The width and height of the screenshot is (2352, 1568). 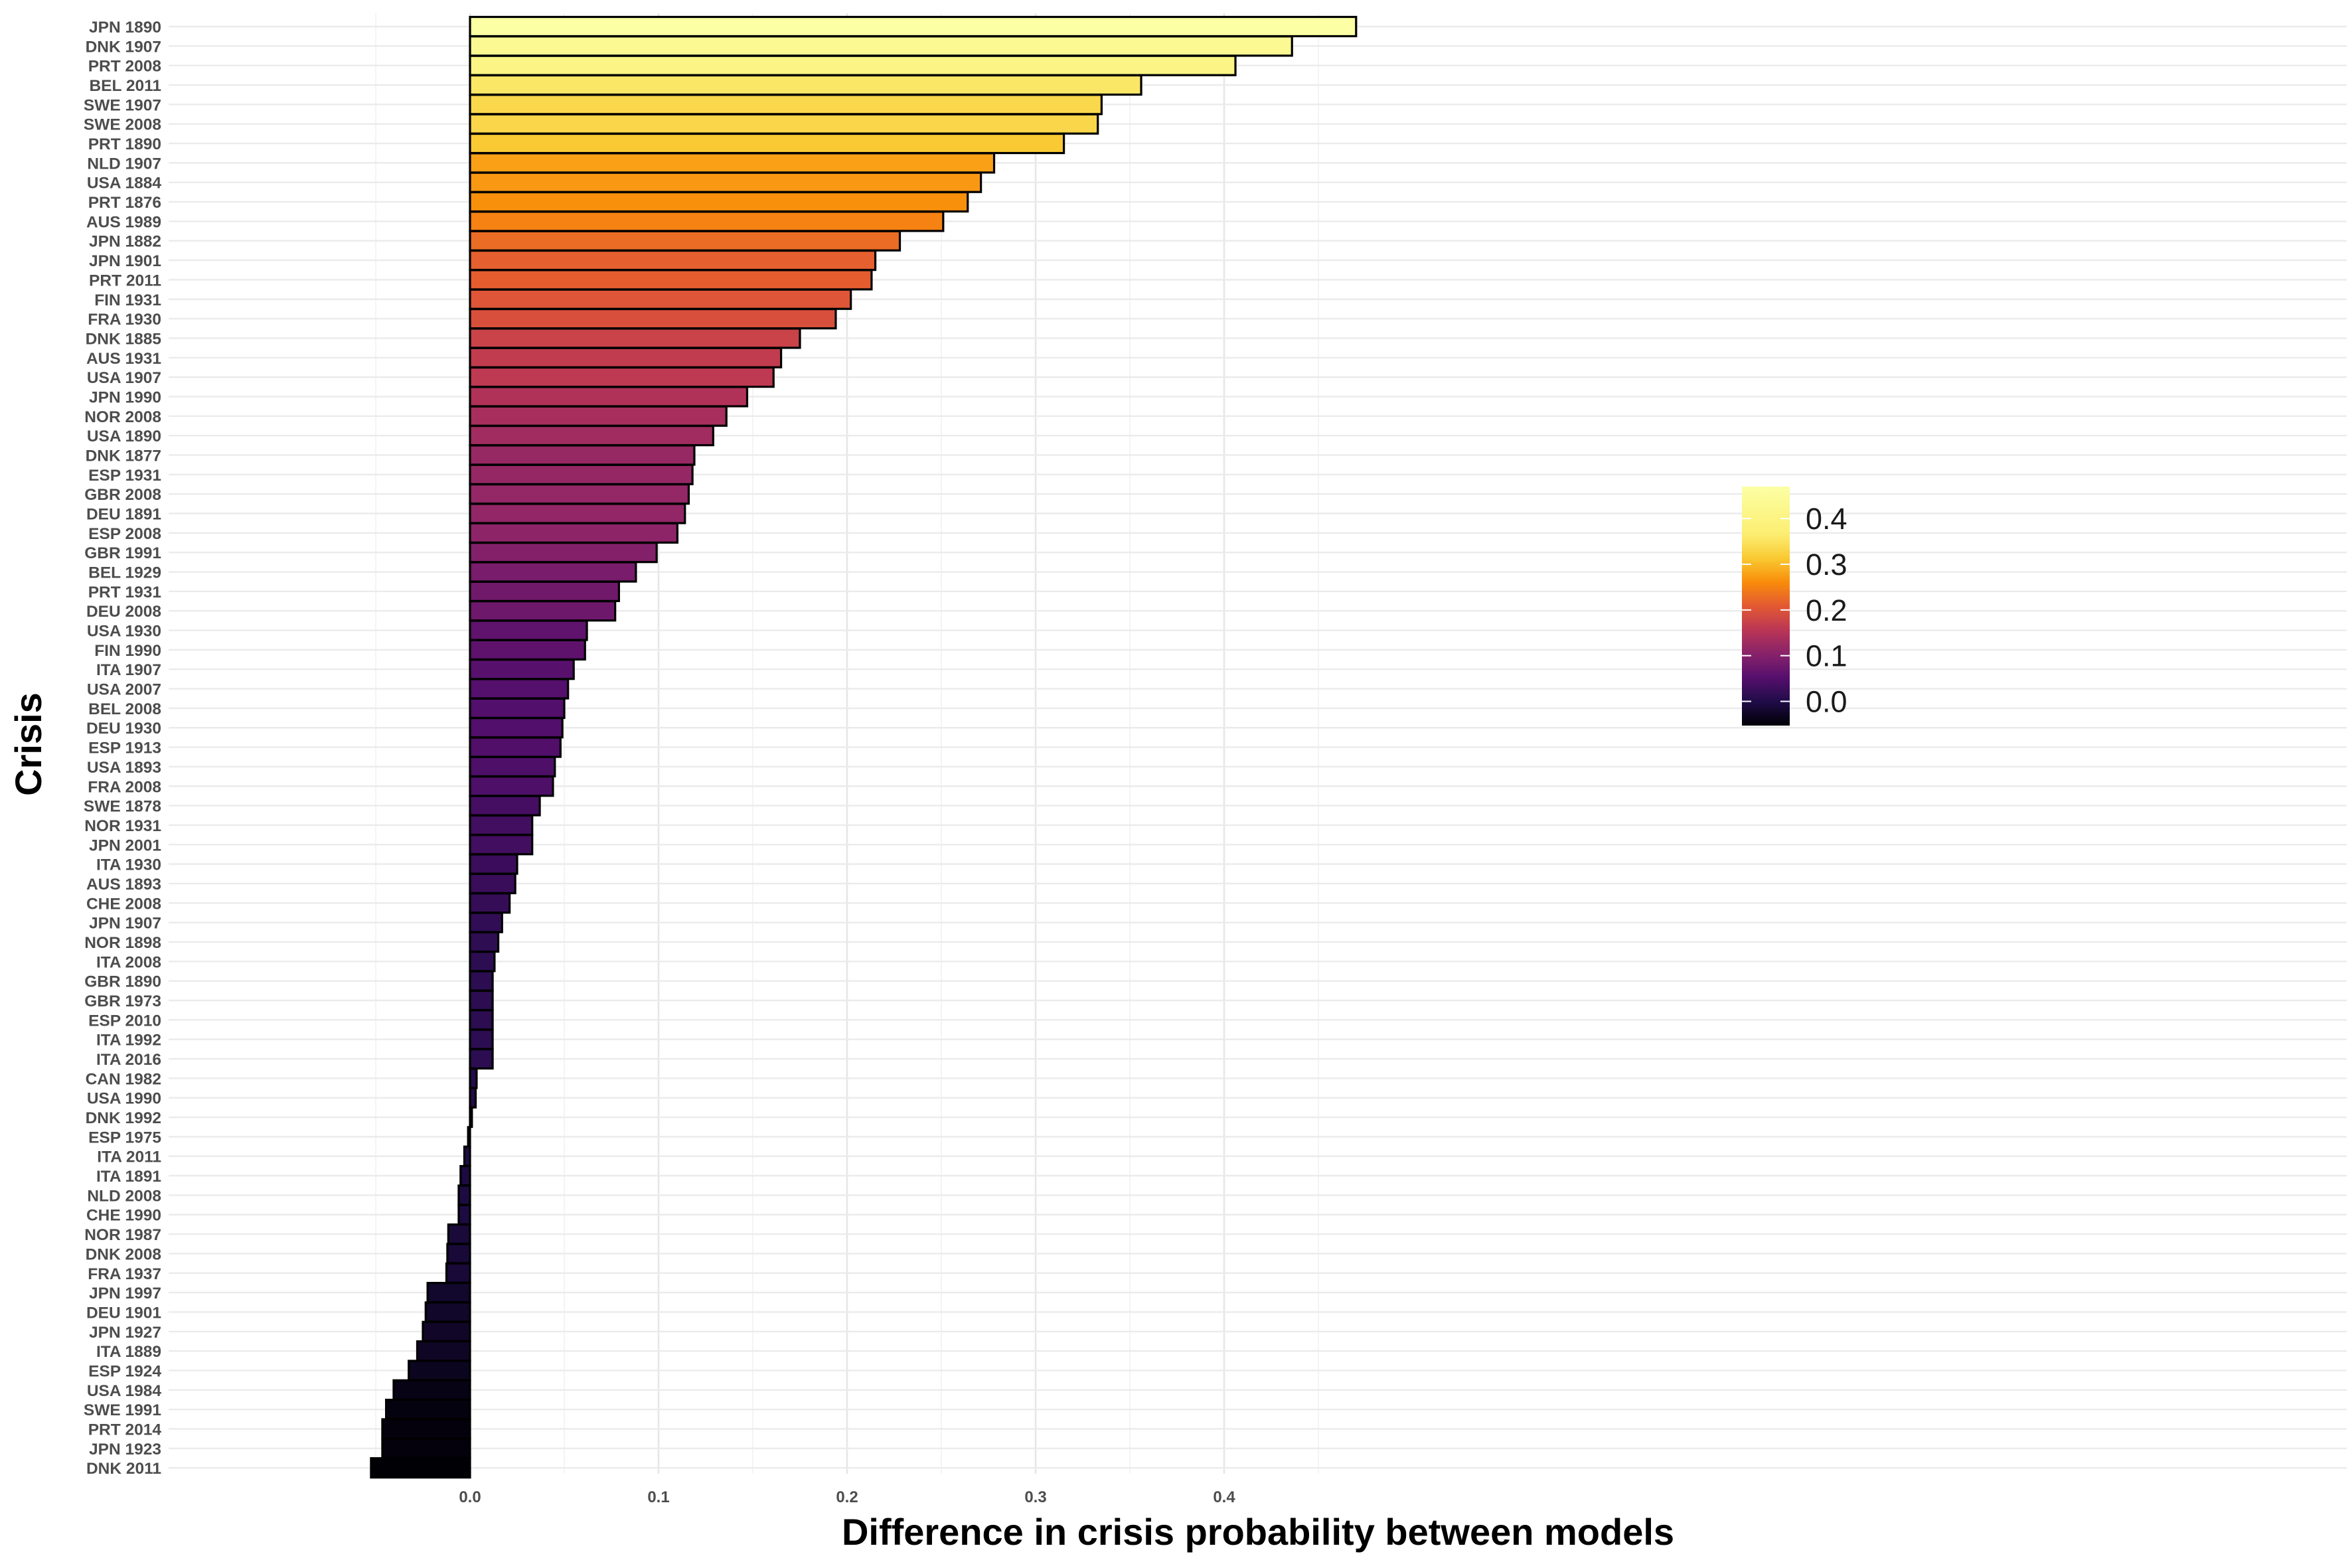 What do you see at coordinates (125, 534) in the screenshot?
I see `y-tick-label: ESP 2008` at bounding box center [125, 534].